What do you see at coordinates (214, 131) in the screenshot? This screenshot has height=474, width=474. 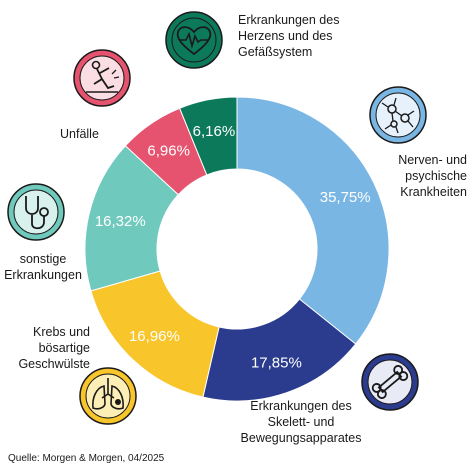 I see `slice-value-label: 6,16%` at bounding box center [214, 131].